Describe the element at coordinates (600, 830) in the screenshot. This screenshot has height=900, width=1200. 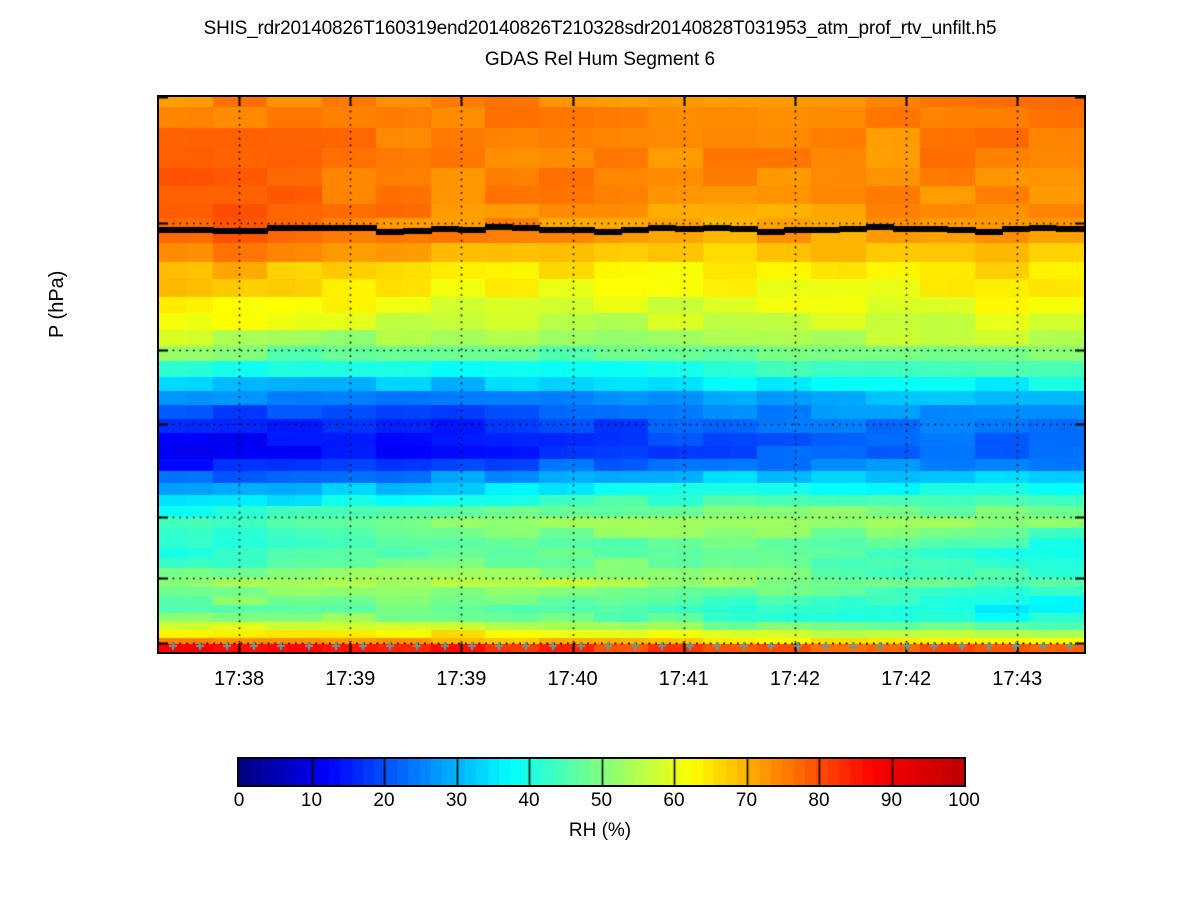
I see `colorbar-label: RH (%)` at that location.